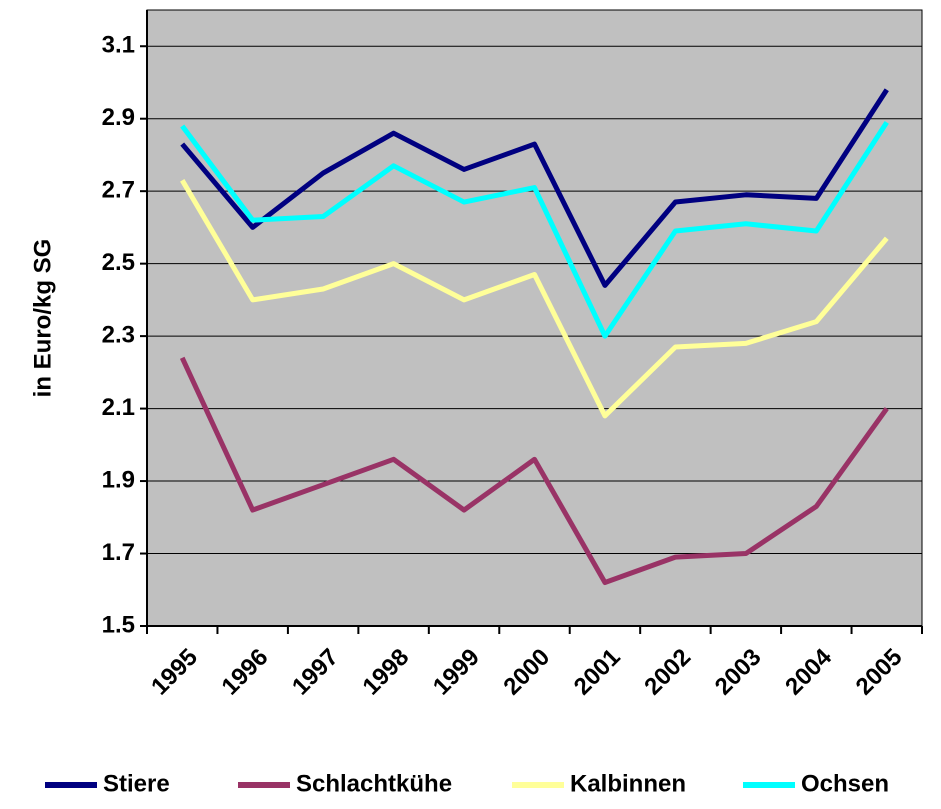  Describe the element at coordinates (174, 672) in the screenshot. I see `x-tick-label: 1995` at that location.